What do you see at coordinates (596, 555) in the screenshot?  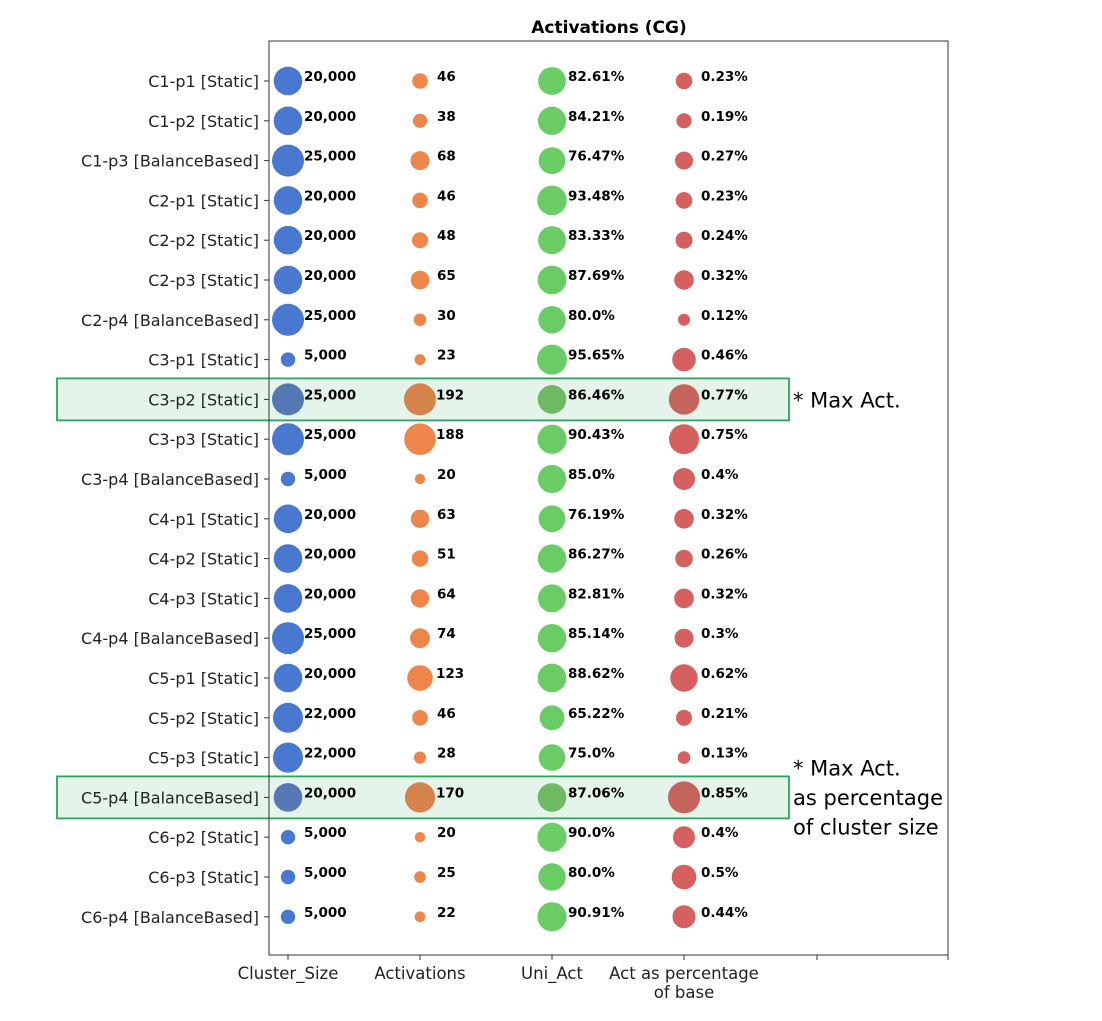 I see `value-label: 86.27%` at bounding box center [596, 555].